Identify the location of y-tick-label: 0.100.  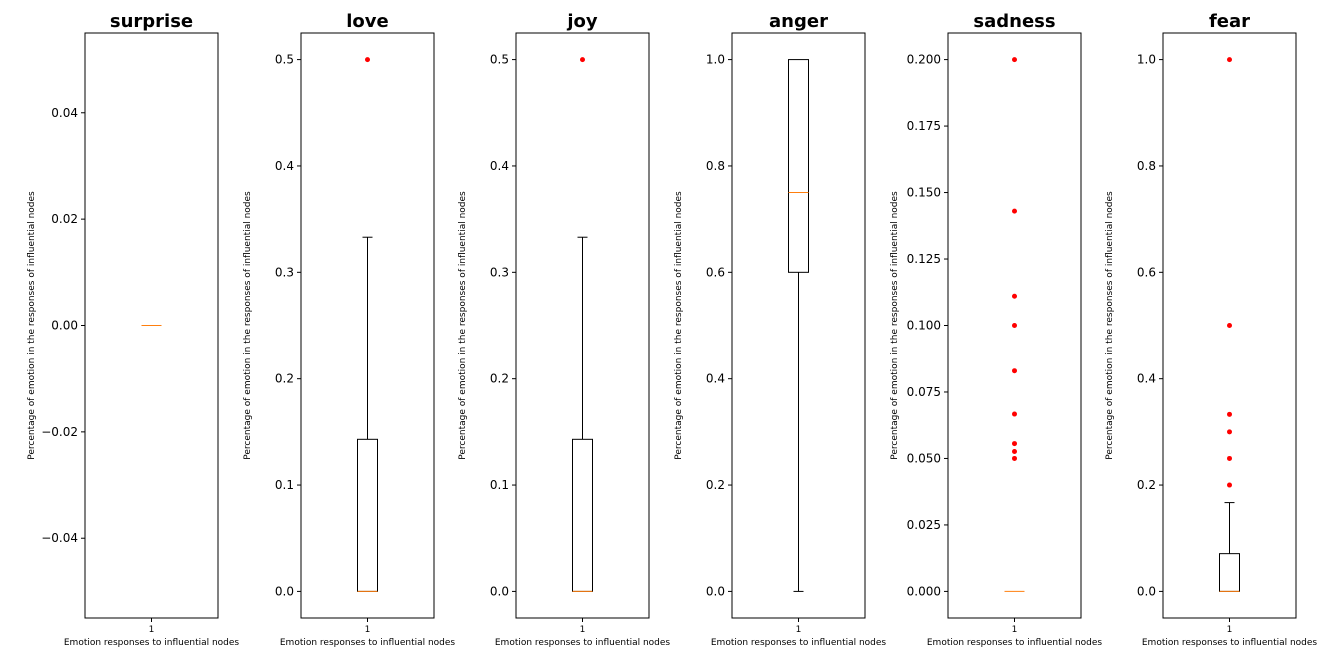
(924, 326).